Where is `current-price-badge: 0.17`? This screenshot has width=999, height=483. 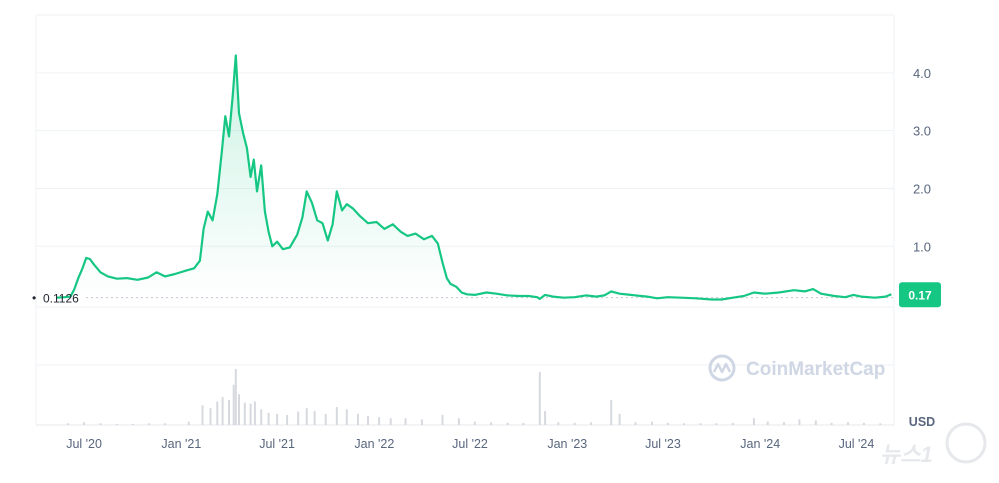
current-price-badge: 0.17 is located at coordinates (920, 295).